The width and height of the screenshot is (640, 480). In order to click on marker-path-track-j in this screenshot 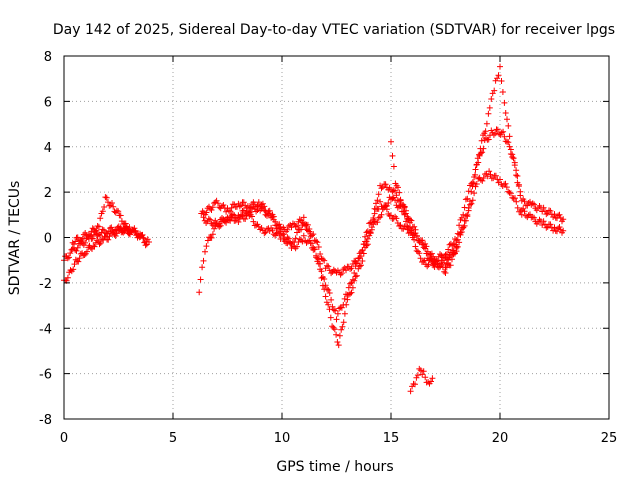, I will do `click(499, 195)`.